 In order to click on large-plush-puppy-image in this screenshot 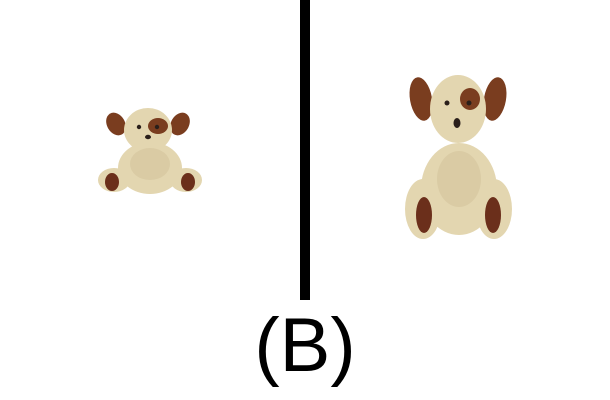, I will do `click(458, 157)`.